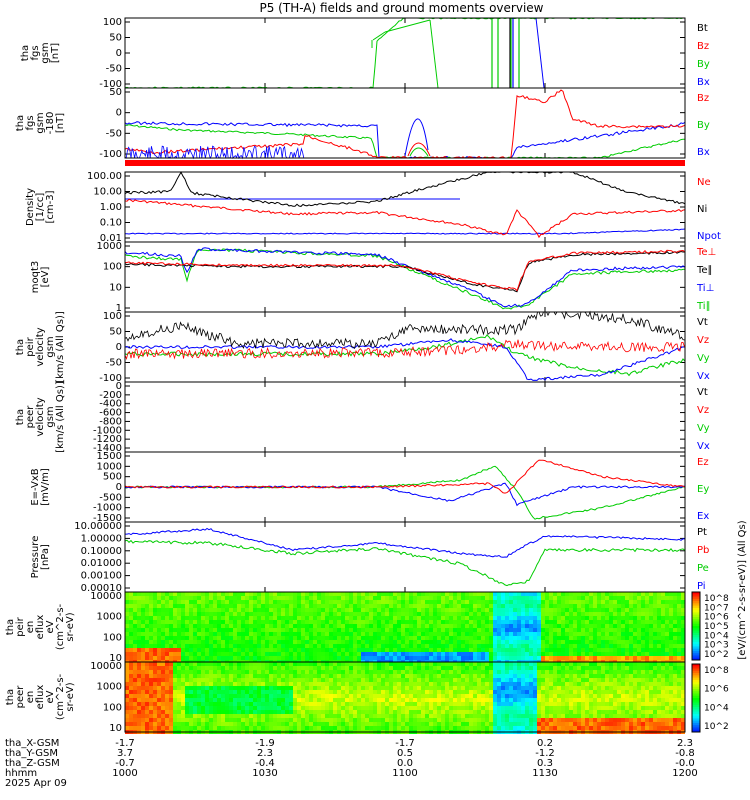 Image resolution: width=750 pixels, height=800 pixels. What do you see at coordinates (112, 22) in the screenshot?
I see `ytick-label: 100` at bounding box center [112, 22].